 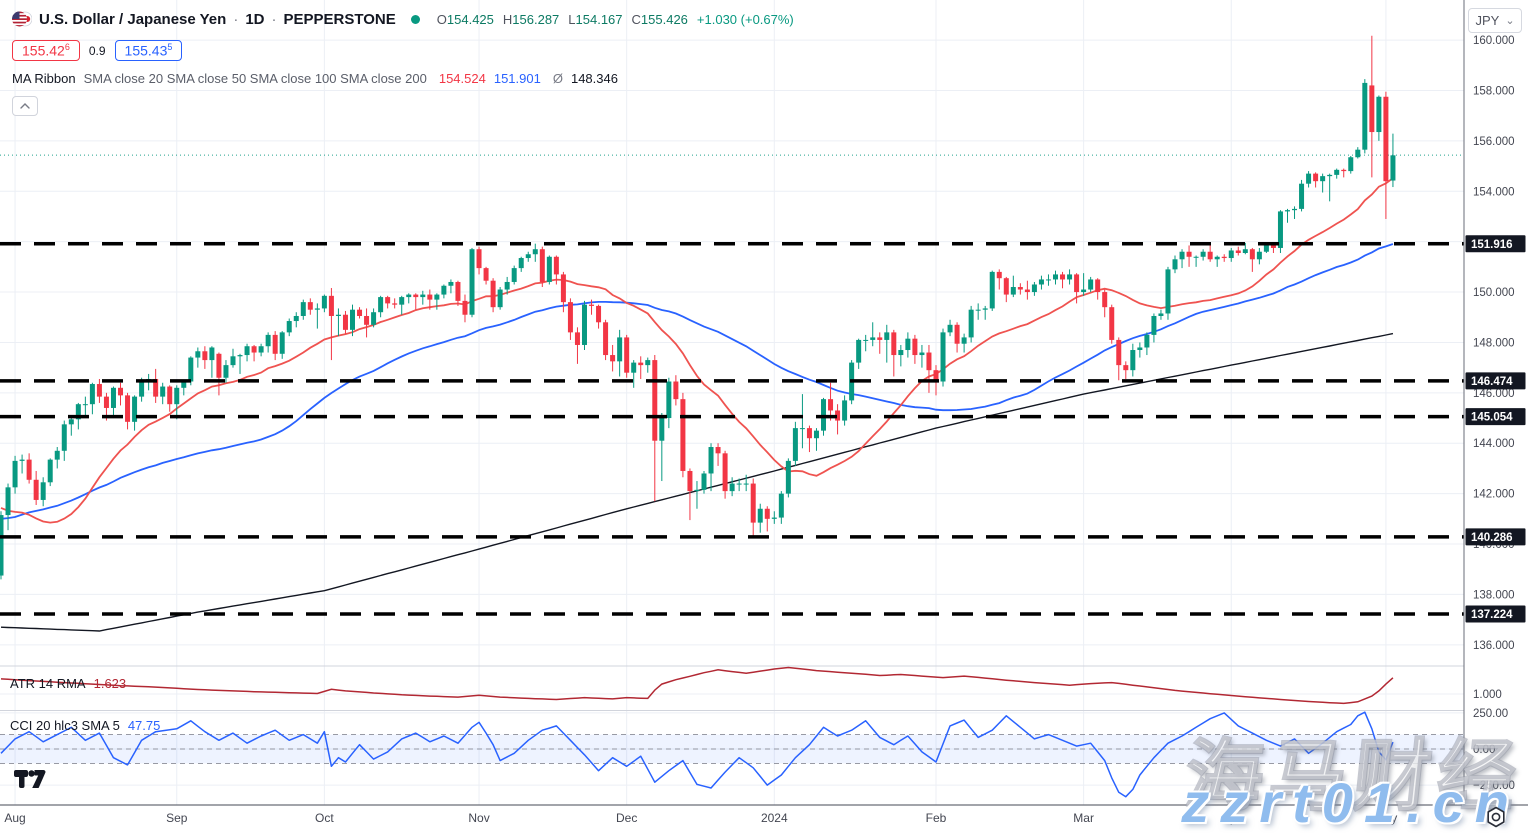 What do you see at coordinates (1492, 418) in the screenshot?
I see `svg-text: 145.054` at bounding box center [1492, 418].